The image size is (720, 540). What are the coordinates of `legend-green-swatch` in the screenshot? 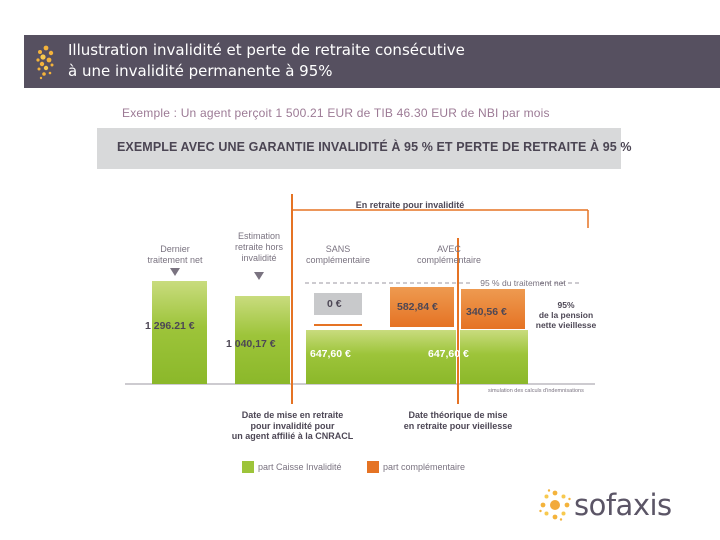 It's located at (248, 467).